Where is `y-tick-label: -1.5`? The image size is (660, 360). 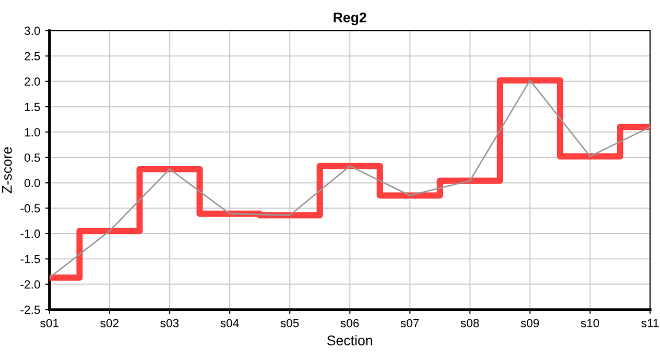
y-tick-label: -1.5 is located at coordinates (30, 259).